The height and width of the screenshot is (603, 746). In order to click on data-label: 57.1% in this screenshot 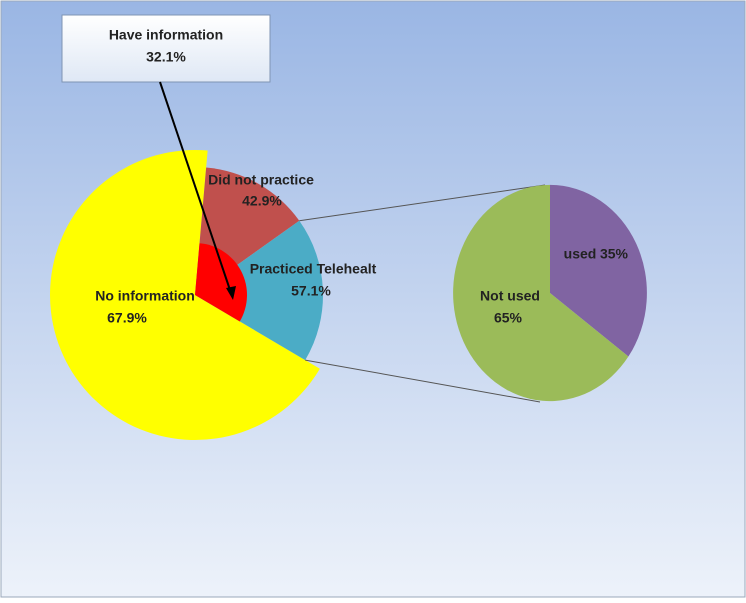, I will do `click(311, 291)`.